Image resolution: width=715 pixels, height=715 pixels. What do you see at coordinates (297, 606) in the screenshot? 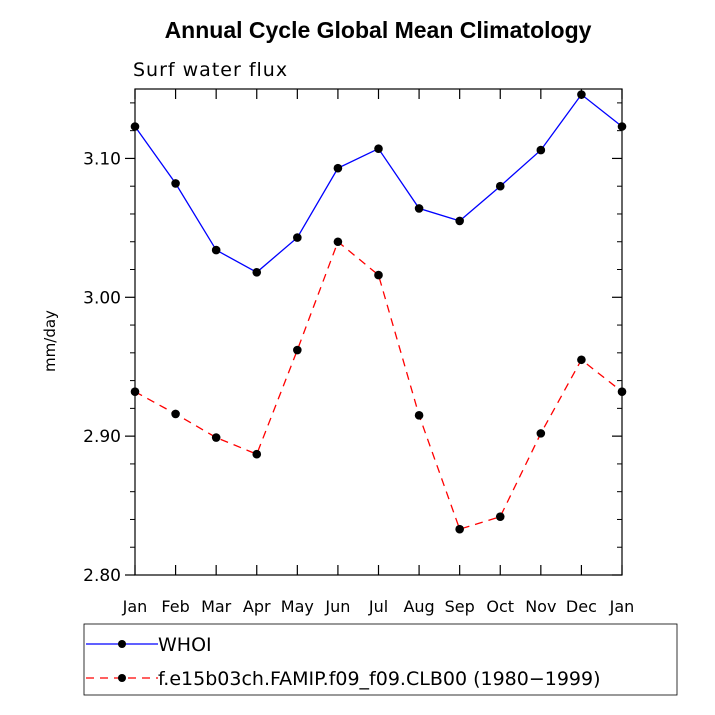
I see `x-tick-label: May` at bounding box center [297, 606].